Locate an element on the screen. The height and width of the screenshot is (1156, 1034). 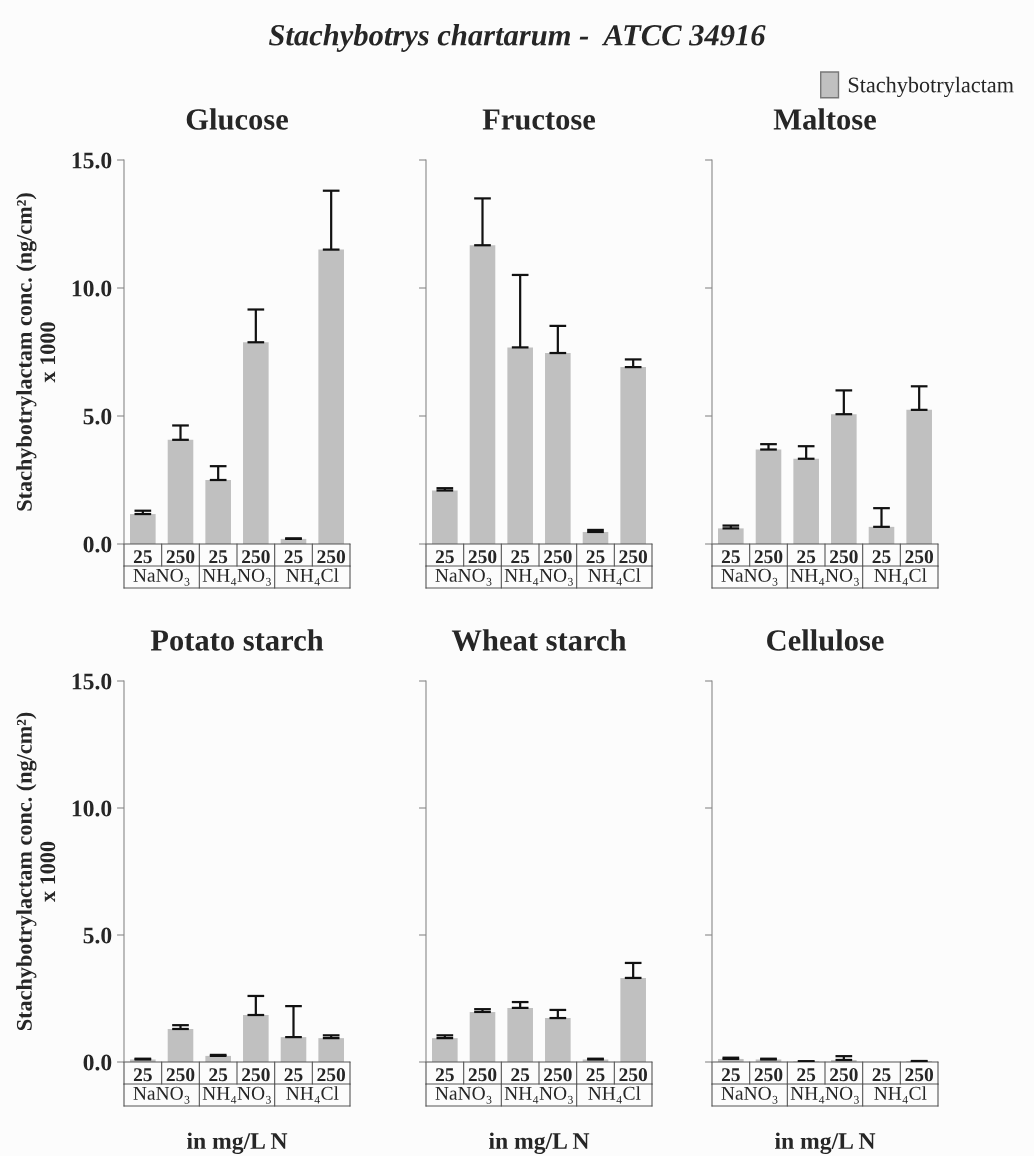
text: Stachybotrys chartarum - ATCC 34916 is located at coordinates (517, 38).